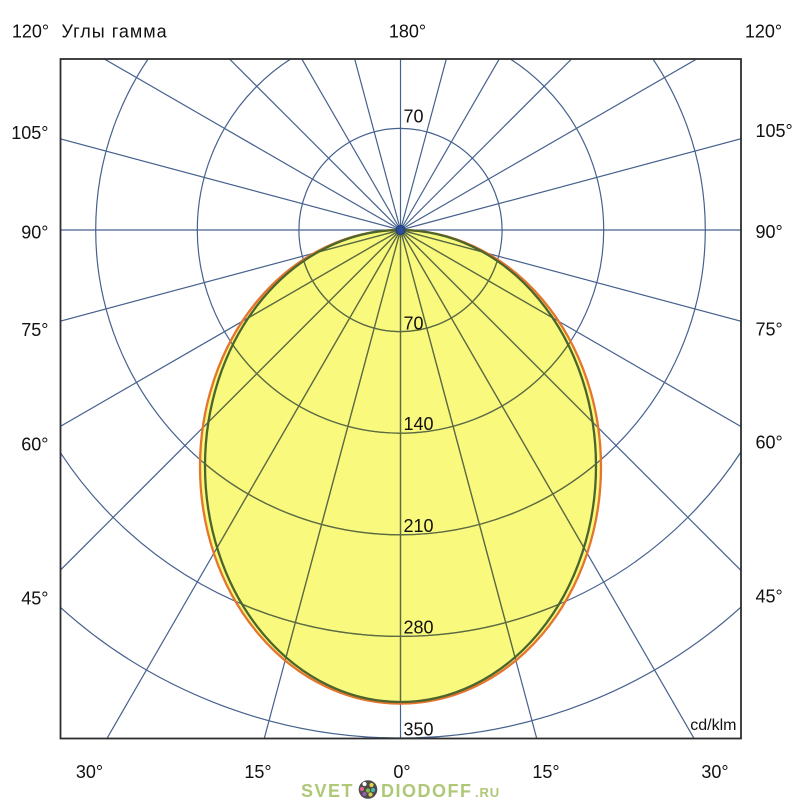 The width and height of the screenshot is (800, 800). Describe the element at coordinates (401, 772) in the screenshot. I see `svg-text: 0°` at that location.